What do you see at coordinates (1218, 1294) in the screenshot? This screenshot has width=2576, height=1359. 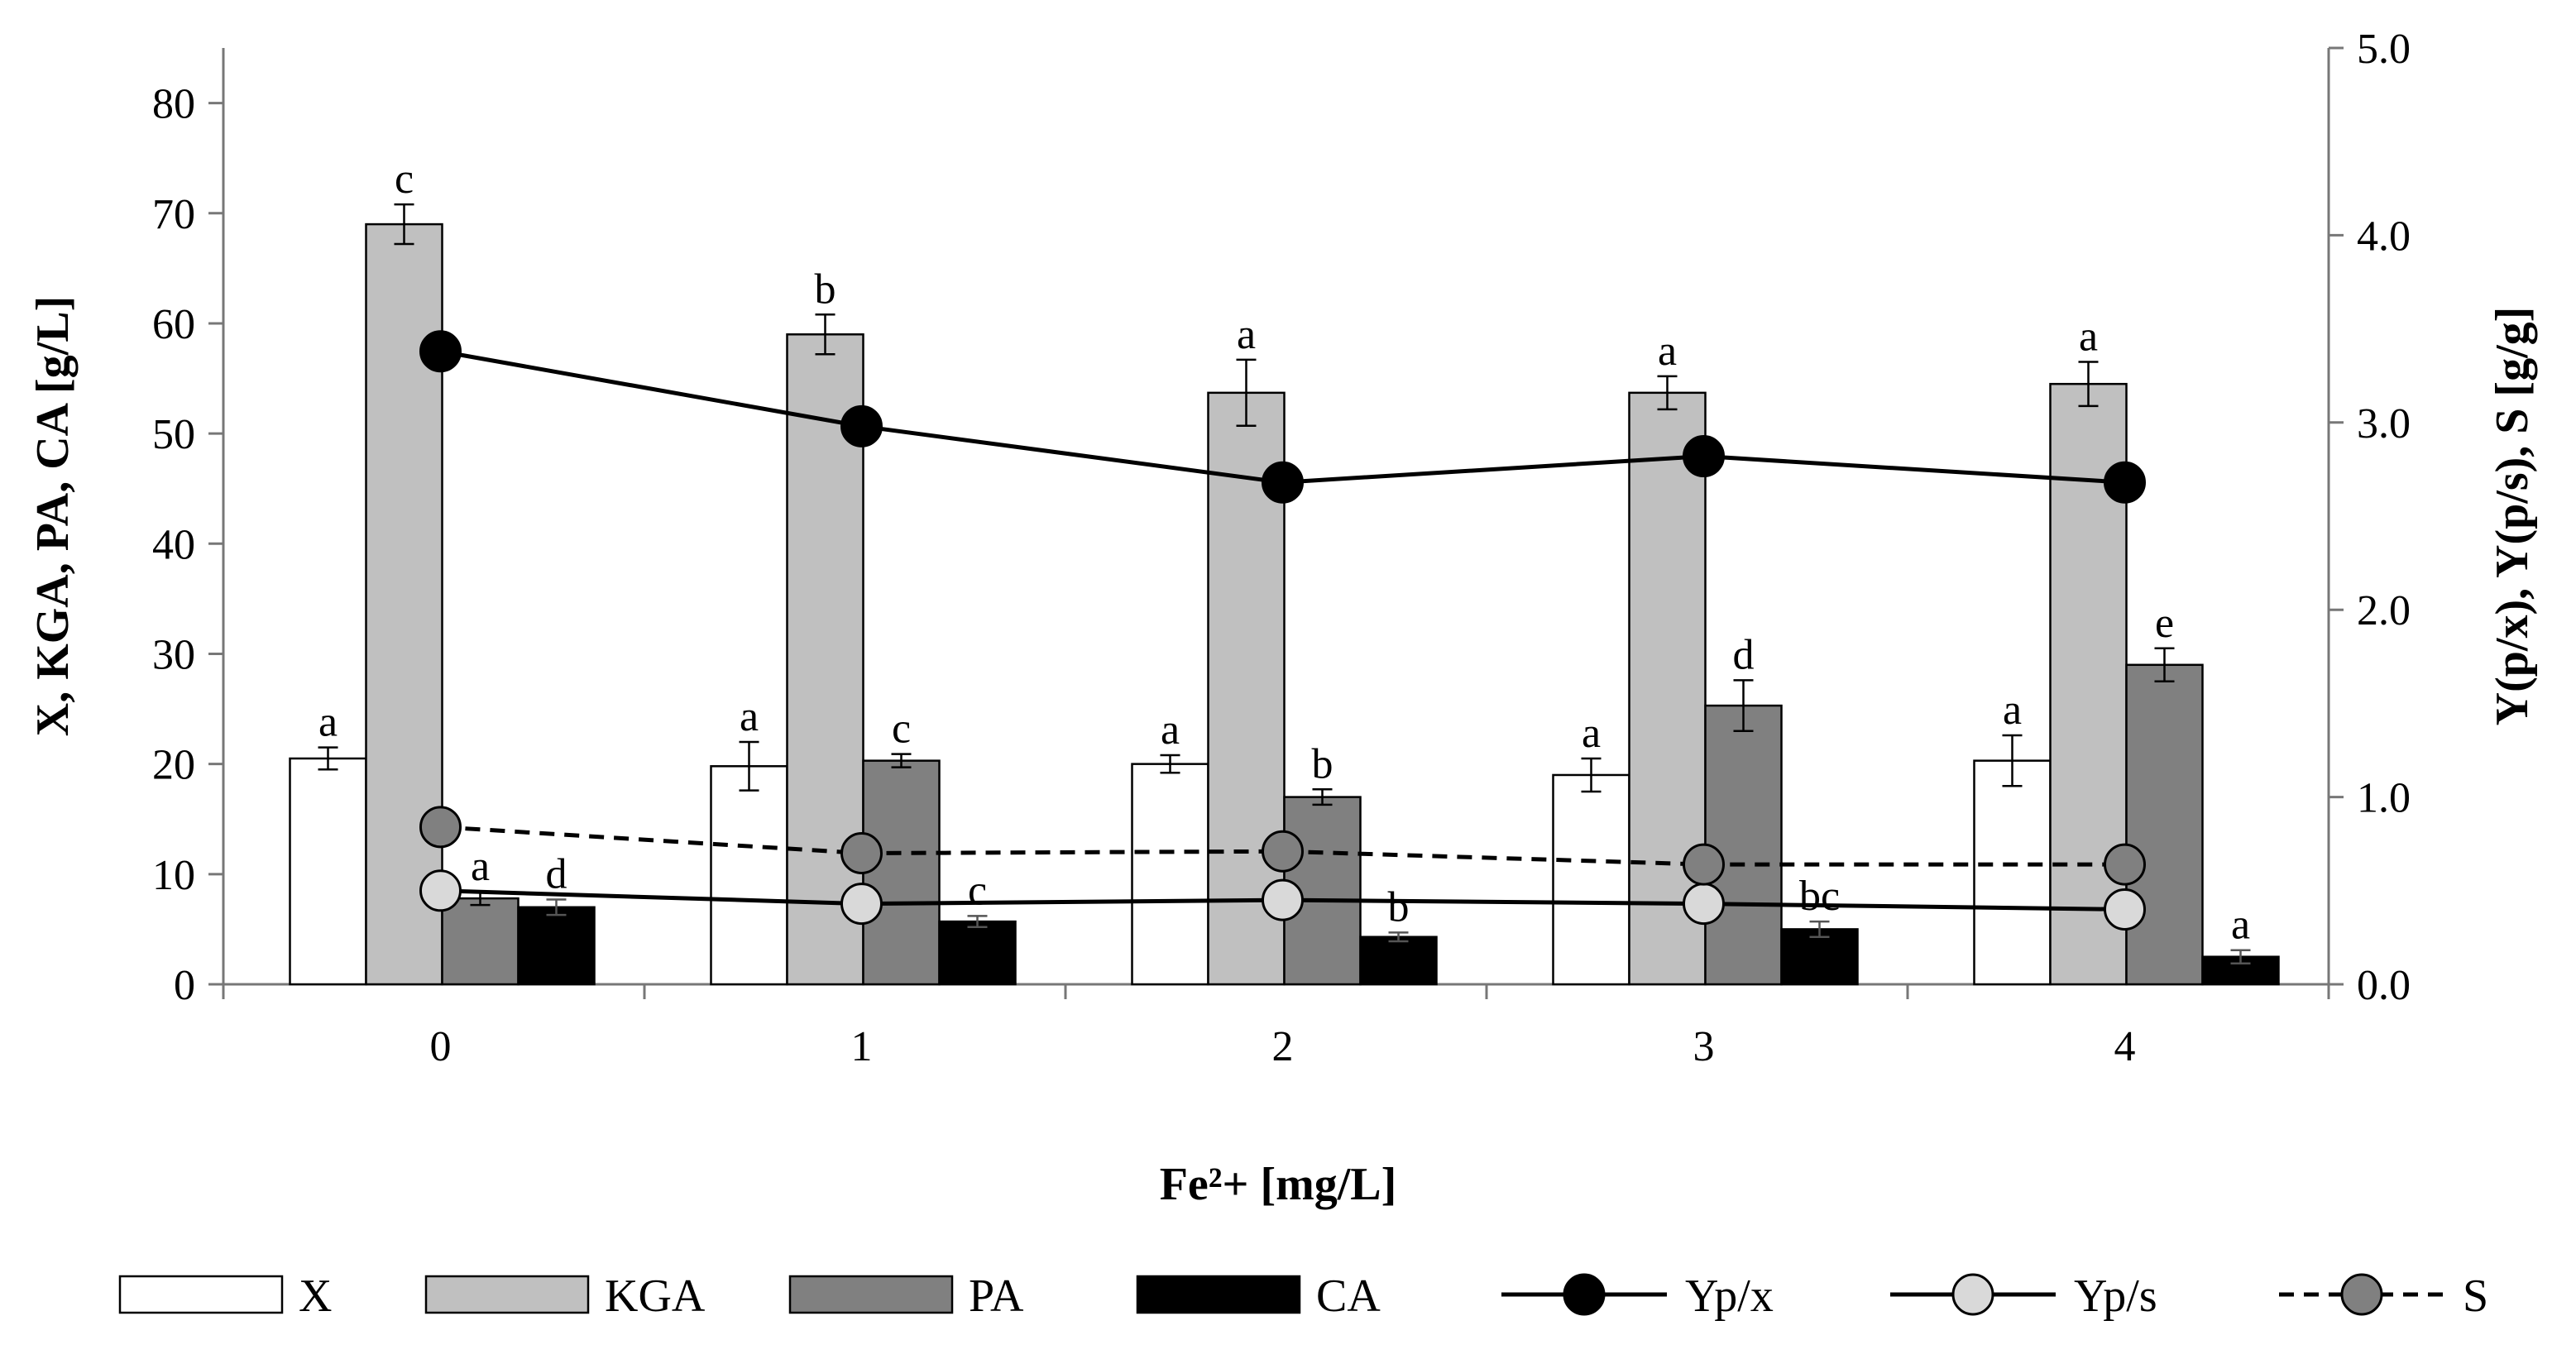 I see `legend-swatch-ca` at bounding box center [1218, 1294].